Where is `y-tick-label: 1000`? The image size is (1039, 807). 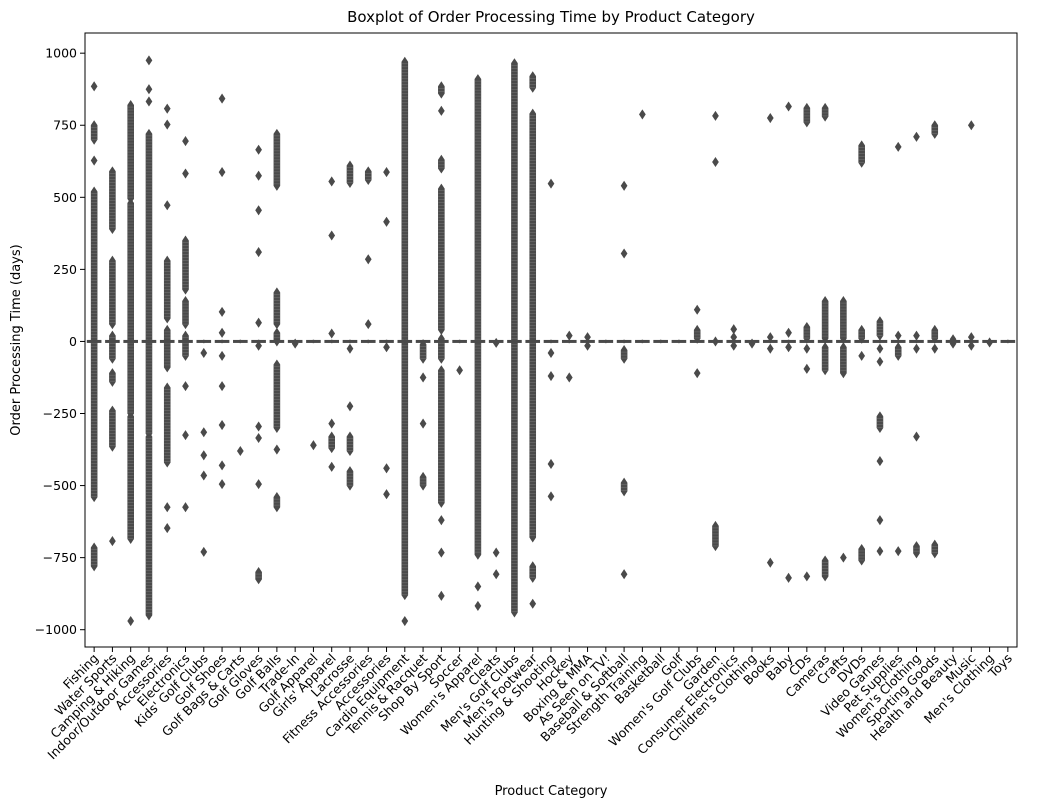 y-tick-label: 1000 is located at coordinates (61, 53).